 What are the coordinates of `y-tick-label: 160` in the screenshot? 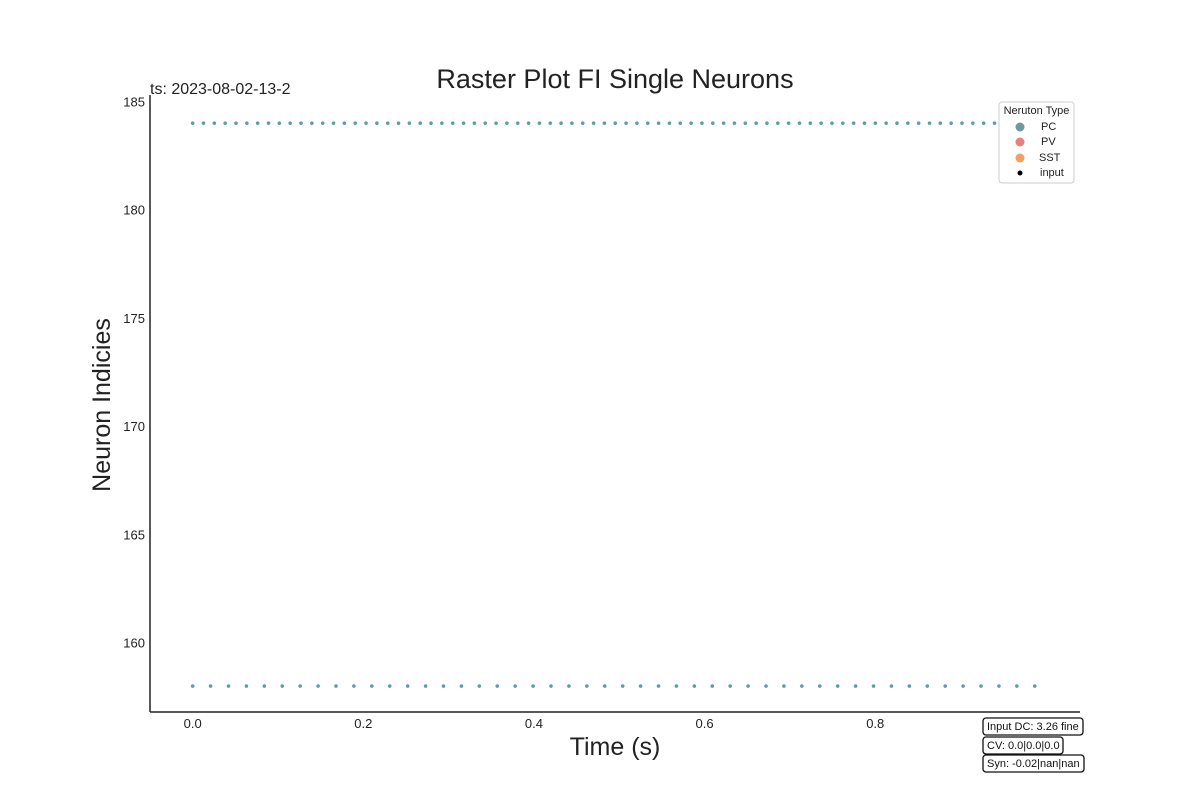 It's located at (134, 643).